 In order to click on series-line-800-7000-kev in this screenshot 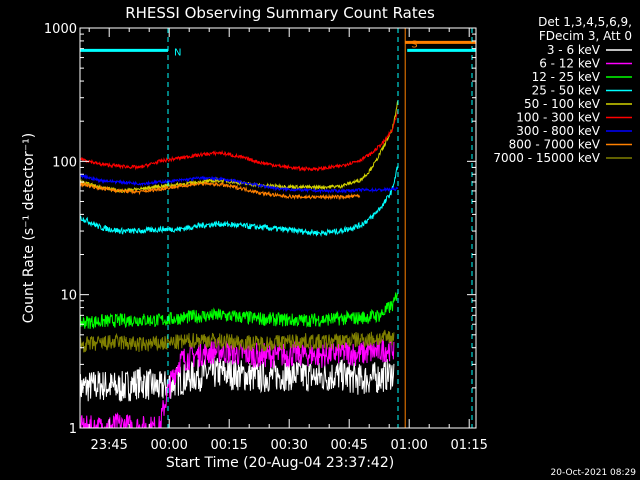, I will do `click(220, 190)`.